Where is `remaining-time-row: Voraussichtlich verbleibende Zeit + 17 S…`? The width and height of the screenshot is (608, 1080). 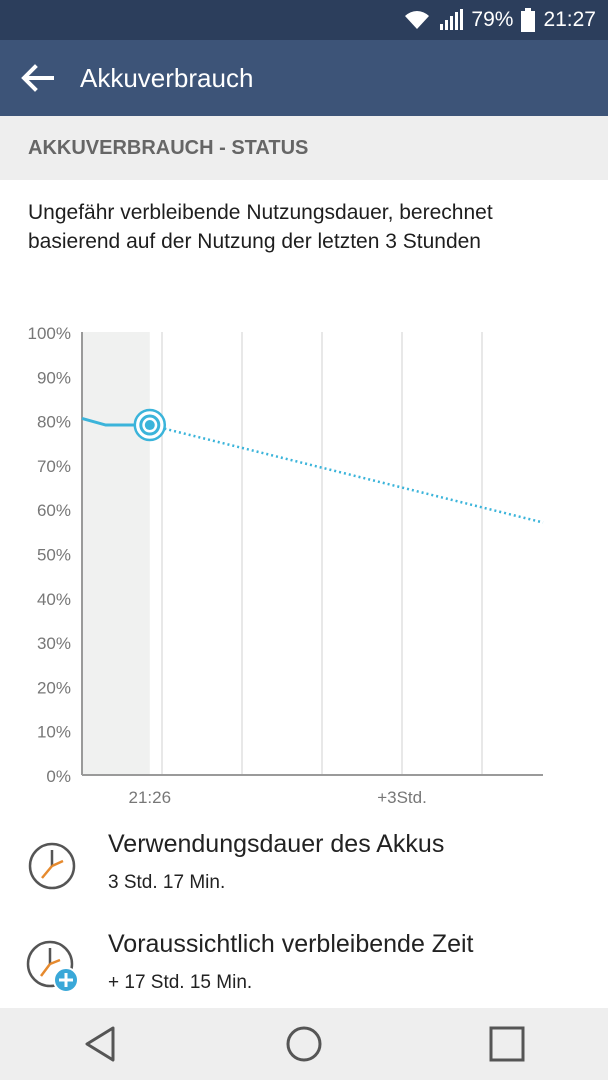
remaining-time-row: Voraussichtlich verbleibende Zeit + 17 S… is located at coordinates (304, 975).